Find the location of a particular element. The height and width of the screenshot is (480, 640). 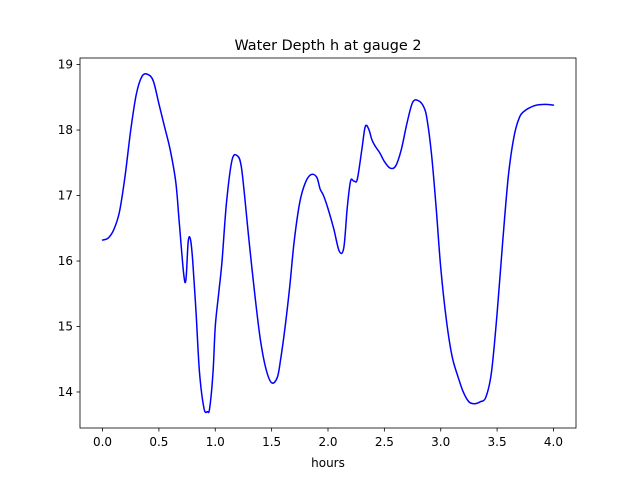

x-tick-label: 2.5 is located at coordinates (384, 442).